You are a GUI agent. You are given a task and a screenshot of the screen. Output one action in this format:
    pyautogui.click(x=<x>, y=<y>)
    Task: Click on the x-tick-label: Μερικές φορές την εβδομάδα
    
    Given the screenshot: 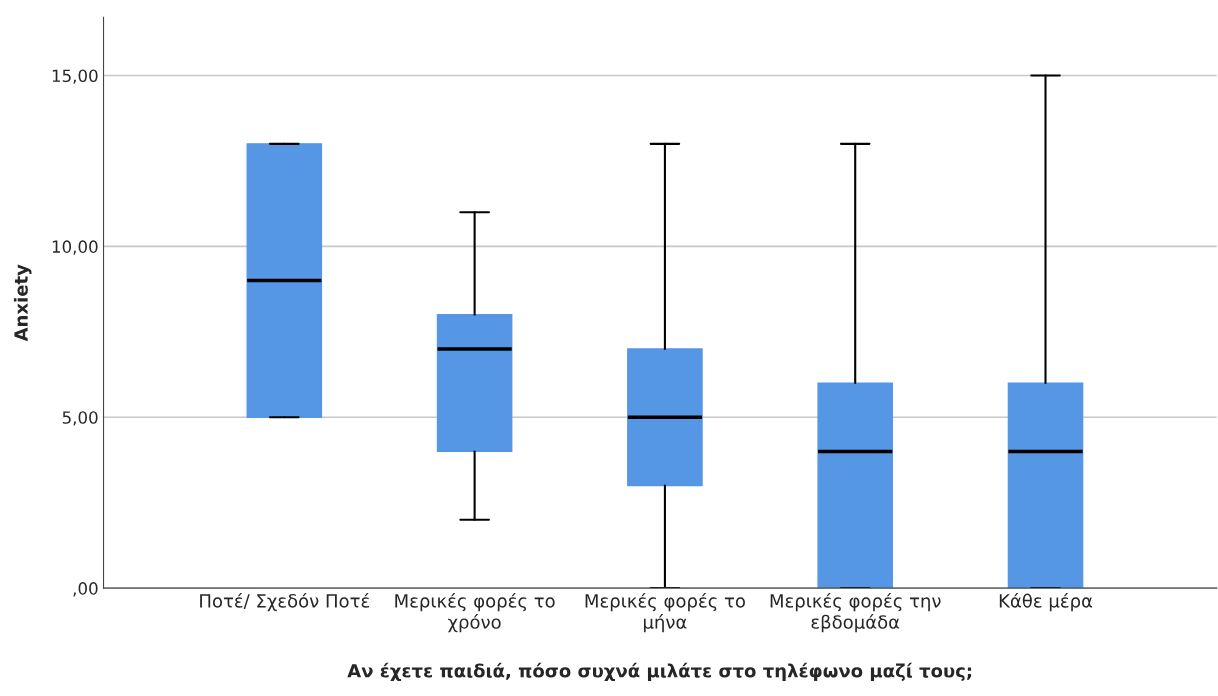 What is the action you would take?
    pyautogui.click(x=855, y=612)
    